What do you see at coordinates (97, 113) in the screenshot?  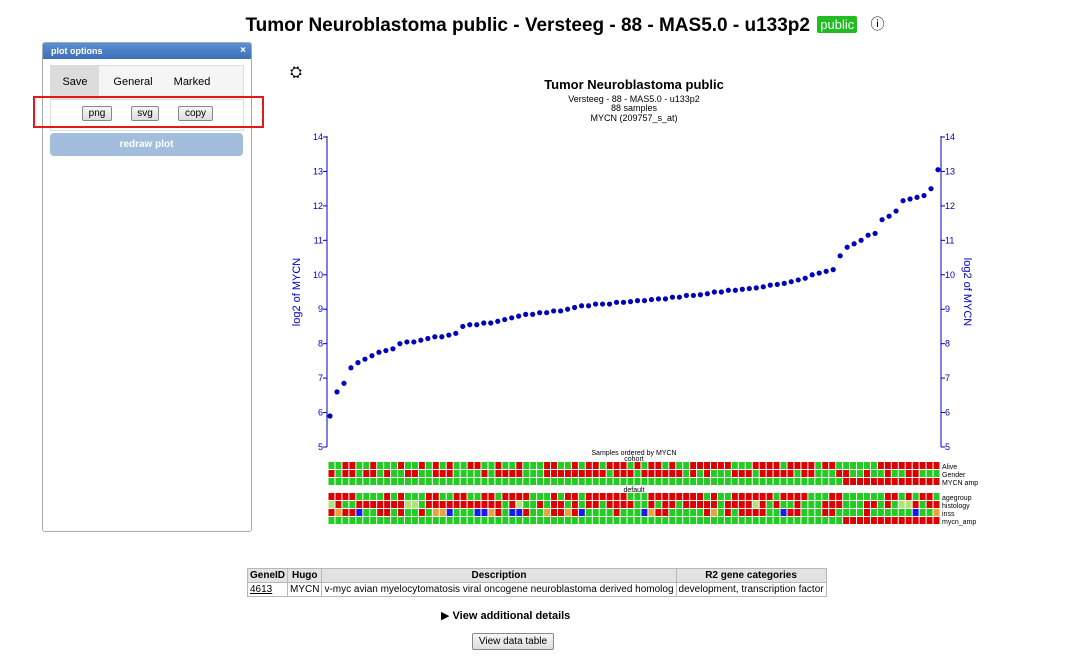 I see `png-button: png` at bounding box center [97, 113].